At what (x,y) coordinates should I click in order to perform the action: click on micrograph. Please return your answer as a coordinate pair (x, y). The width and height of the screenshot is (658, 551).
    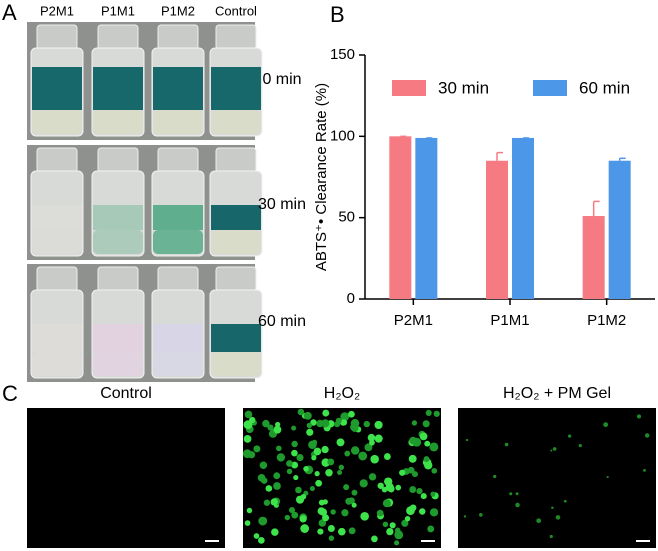
    Looking at the image, I should click on (557, 478).